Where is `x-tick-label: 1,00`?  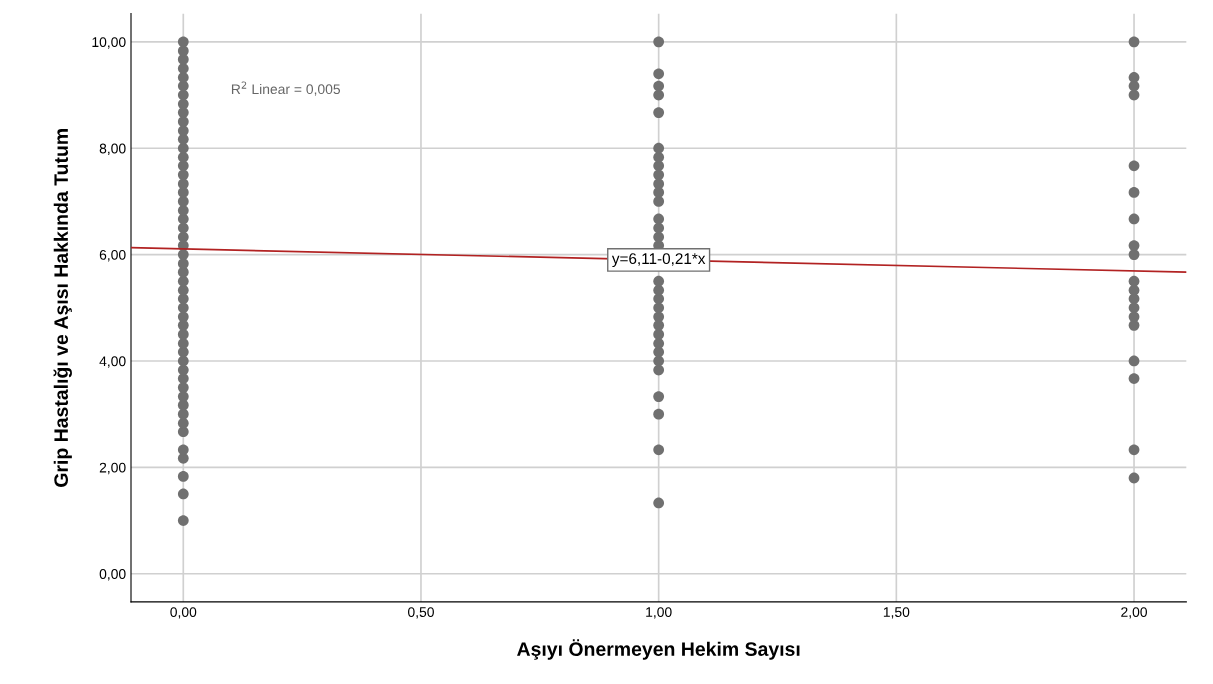 x-tick-label: 1,00 is located at coordinates (659, 613).